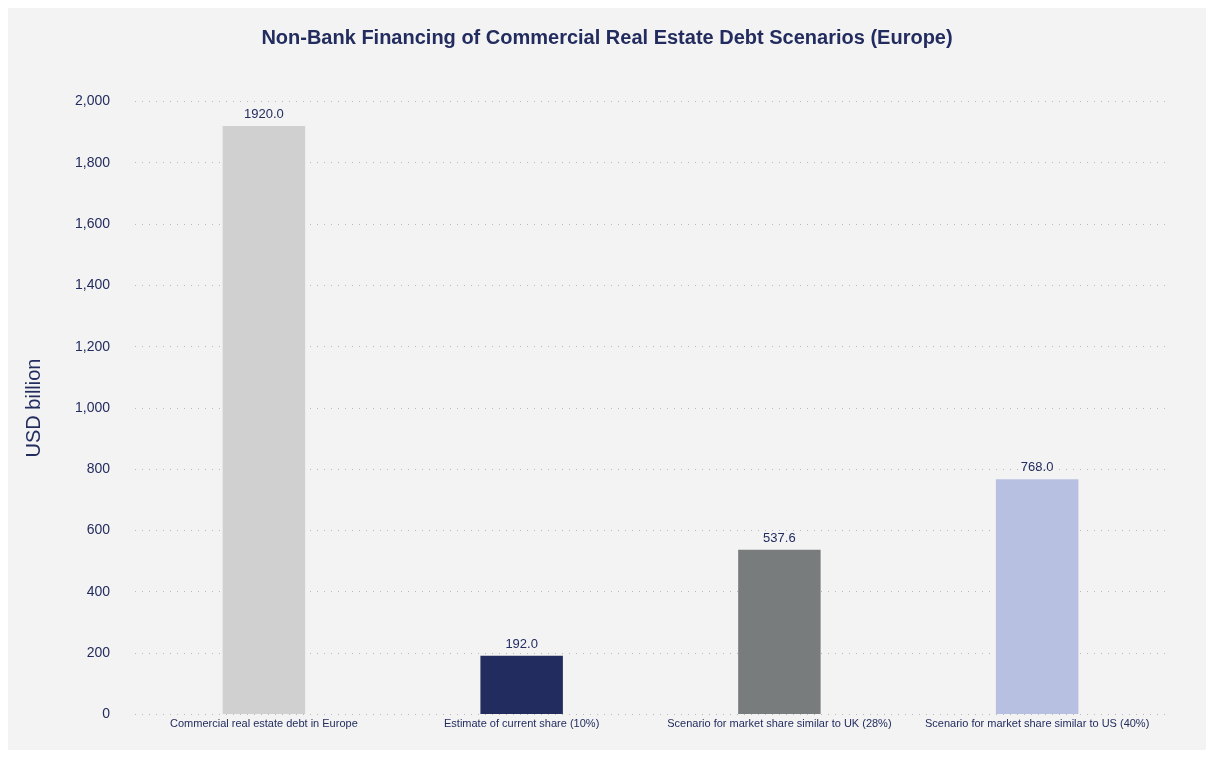 This screenshot has height=758, width=1214. I want to click on data-label: 537.6, so click(779, 537).